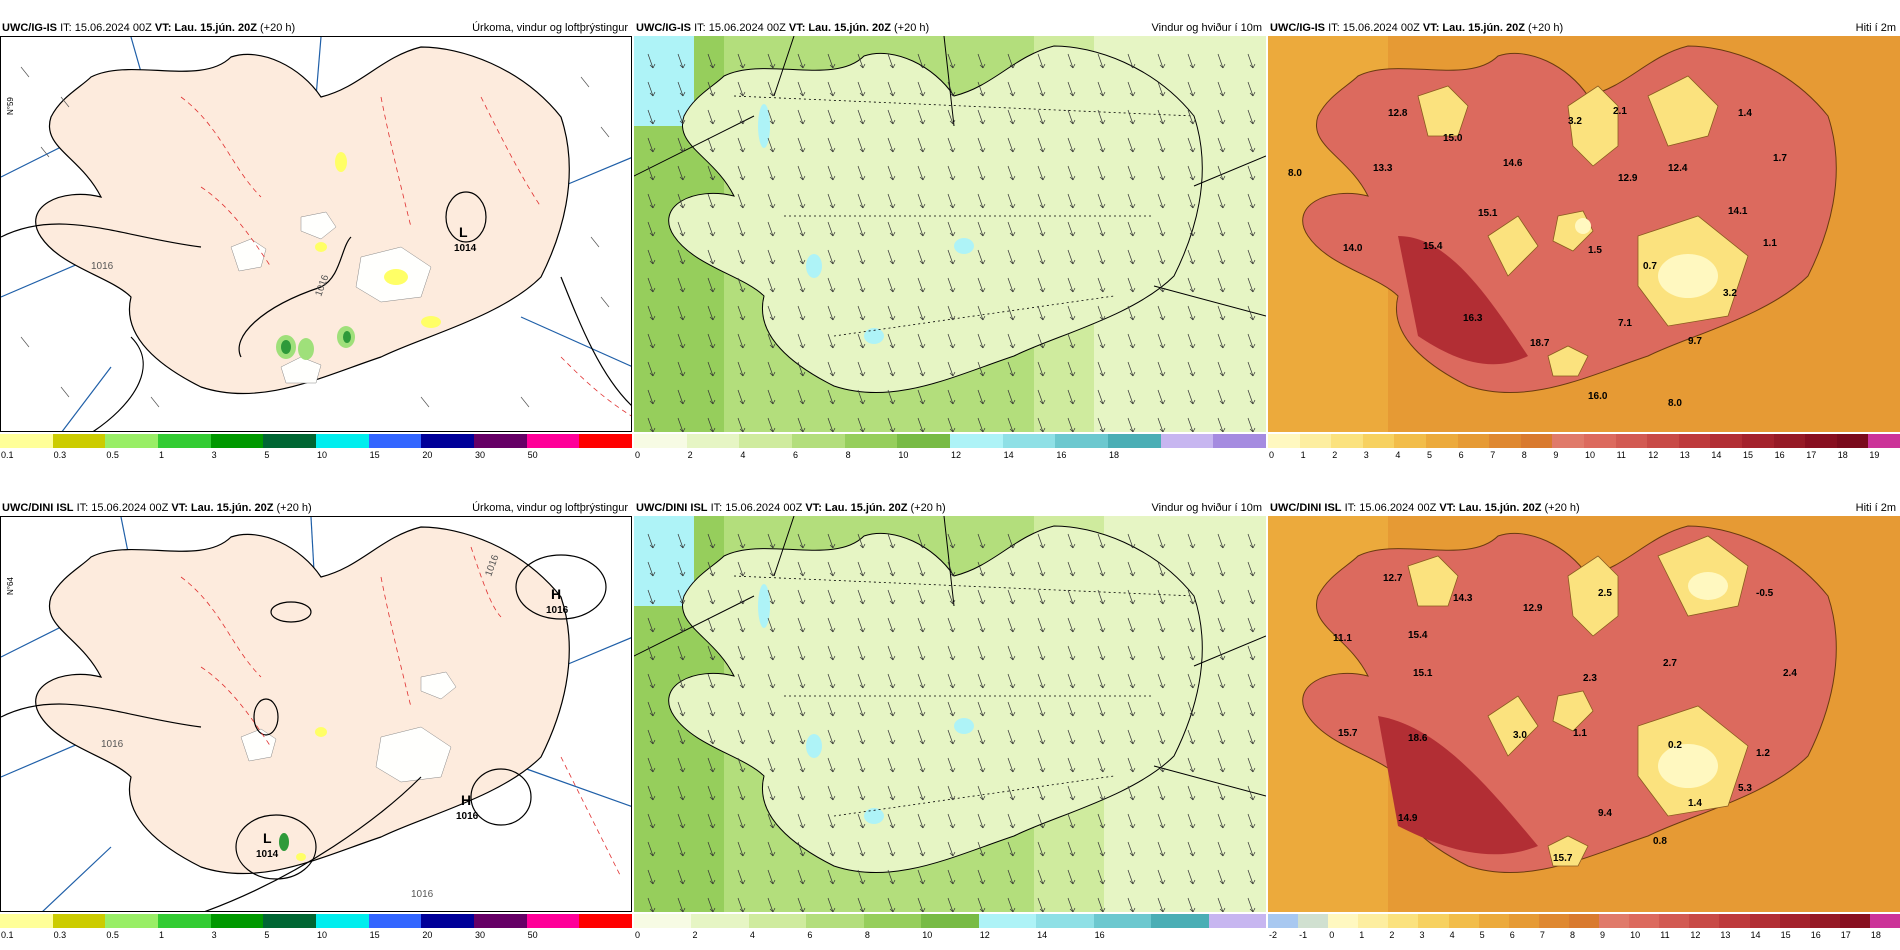 The image size is (1900, 950). What do you see at coordinates (1273, 935) in the screenshot?
I see `colorbar-tick-label: -2` at bounding box center [1273, 935].